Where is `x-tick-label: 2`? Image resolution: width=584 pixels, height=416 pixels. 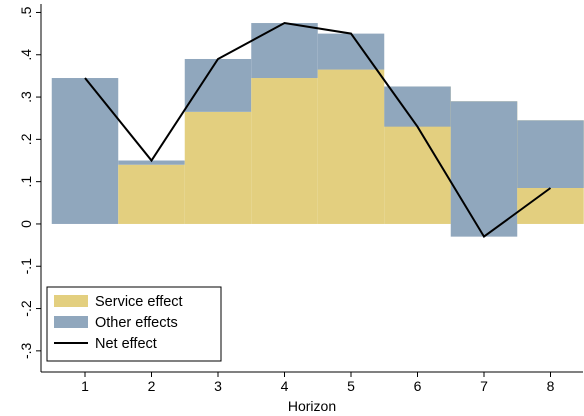
x-tick-label: 2 is located at coordinates (152, 386).